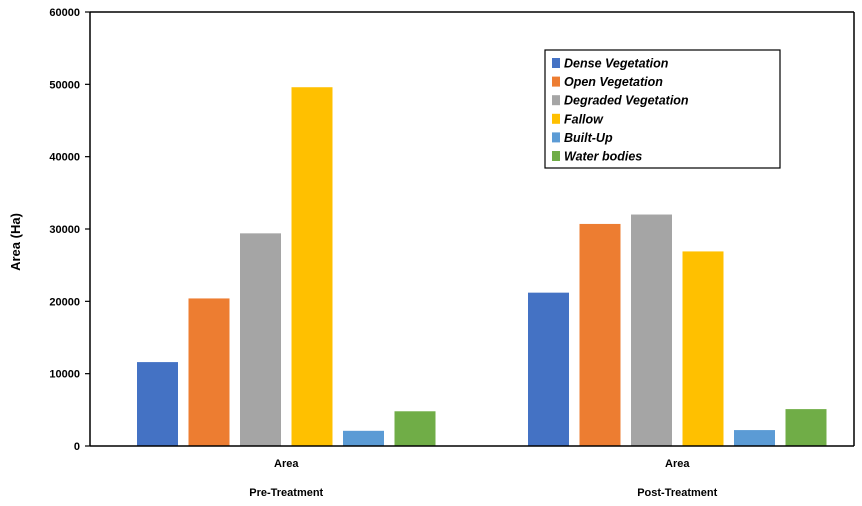  Describe the element at coordinates (600, 334) in the screenshot. I see `bar-open-vegetation-post` at that location.